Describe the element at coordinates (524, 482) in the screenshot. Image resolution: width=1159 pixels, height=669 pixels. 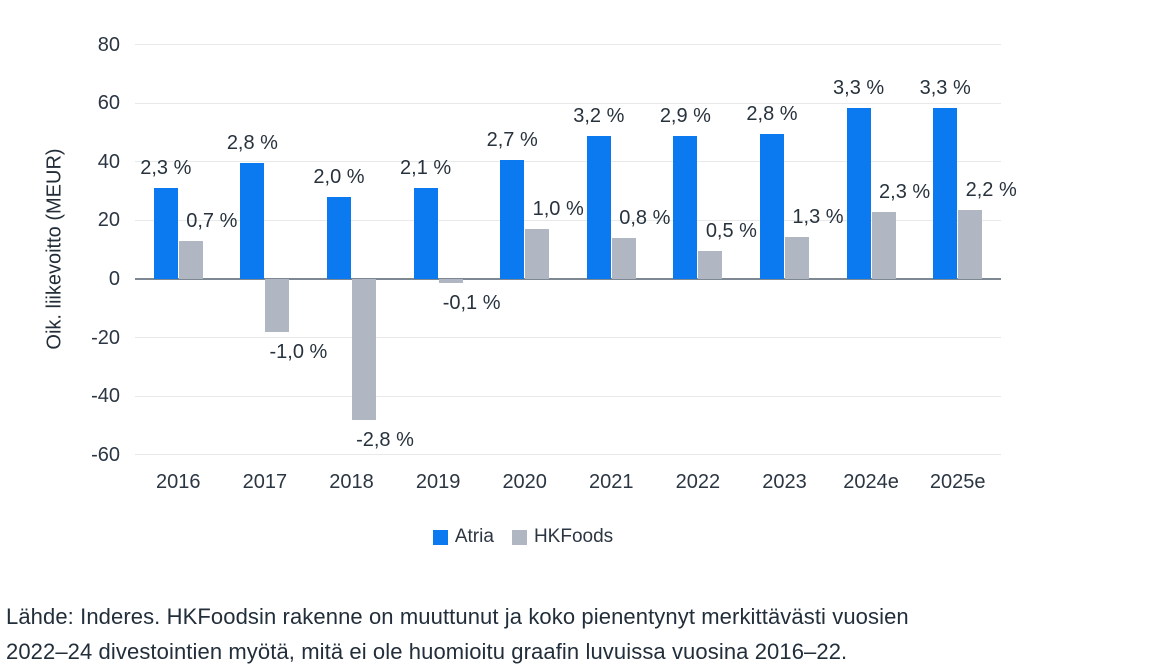
I see `x-tick-label-2020: 2020` at that location.